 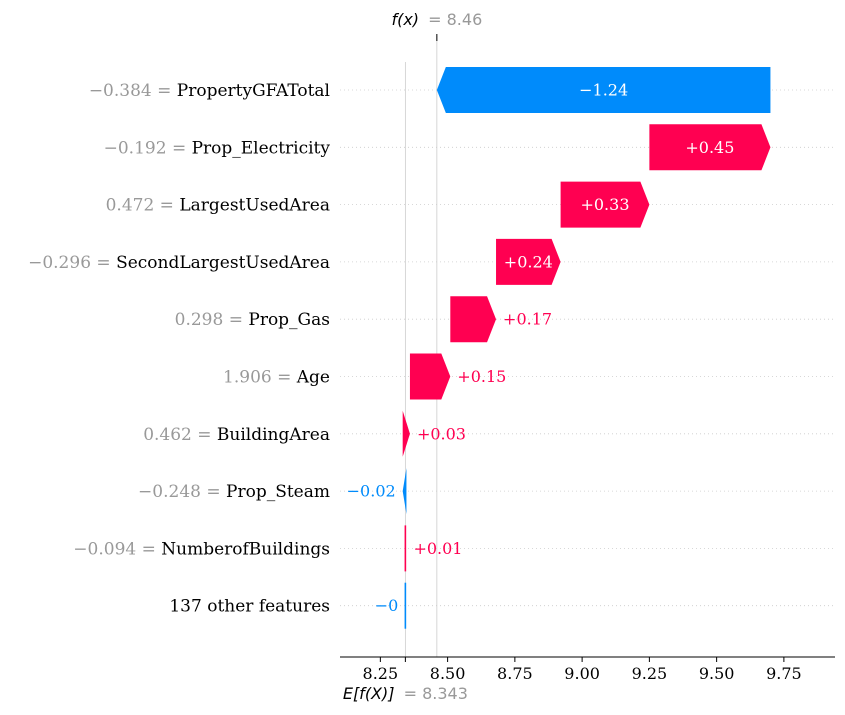 What do you see at coordinates (254, 206) in the screenshot?
I see `feature-name: LargestUsedArea` at bounding box center [254, 206].